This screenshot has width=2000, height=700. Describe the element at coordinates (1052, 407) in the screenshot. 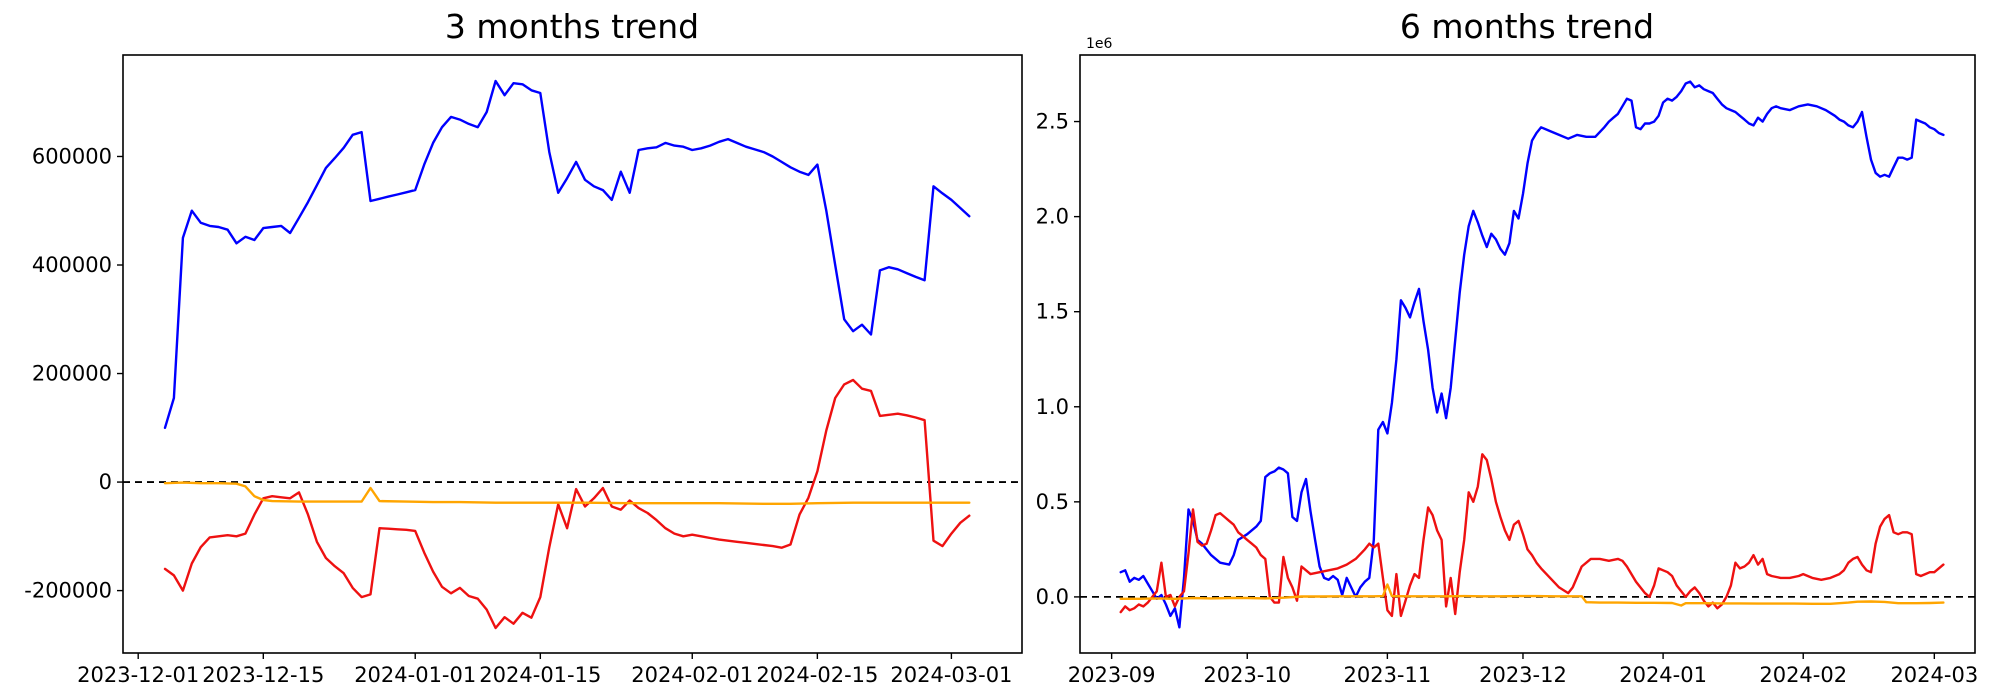

I see `y-tick-label: 1.0` at that location.